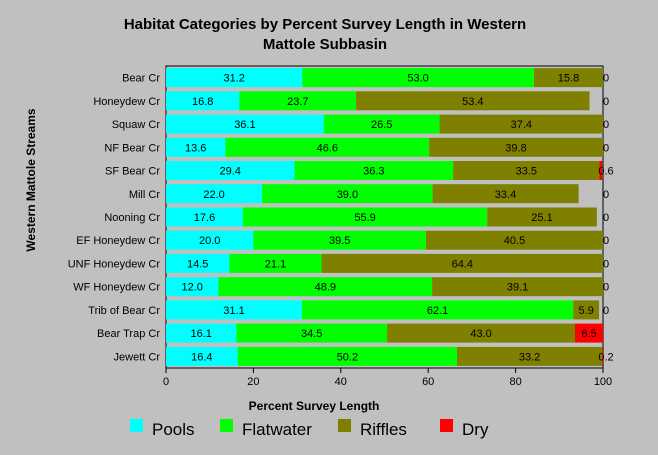  I want to click on bar-data-label: 14.5, so click(197, 265).